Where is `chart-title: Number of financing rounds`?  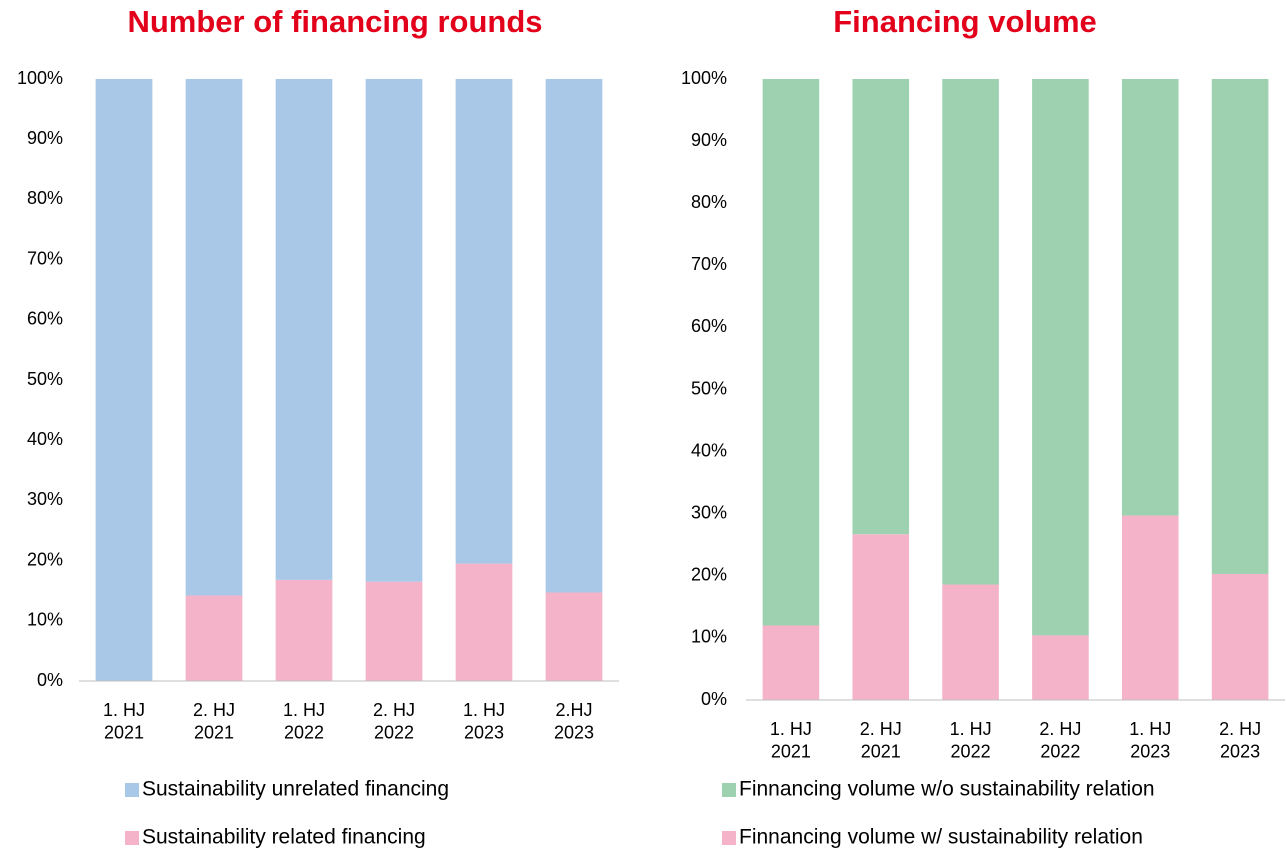
chart-title: Number of financing rounds is located at coordinates (334, 21).